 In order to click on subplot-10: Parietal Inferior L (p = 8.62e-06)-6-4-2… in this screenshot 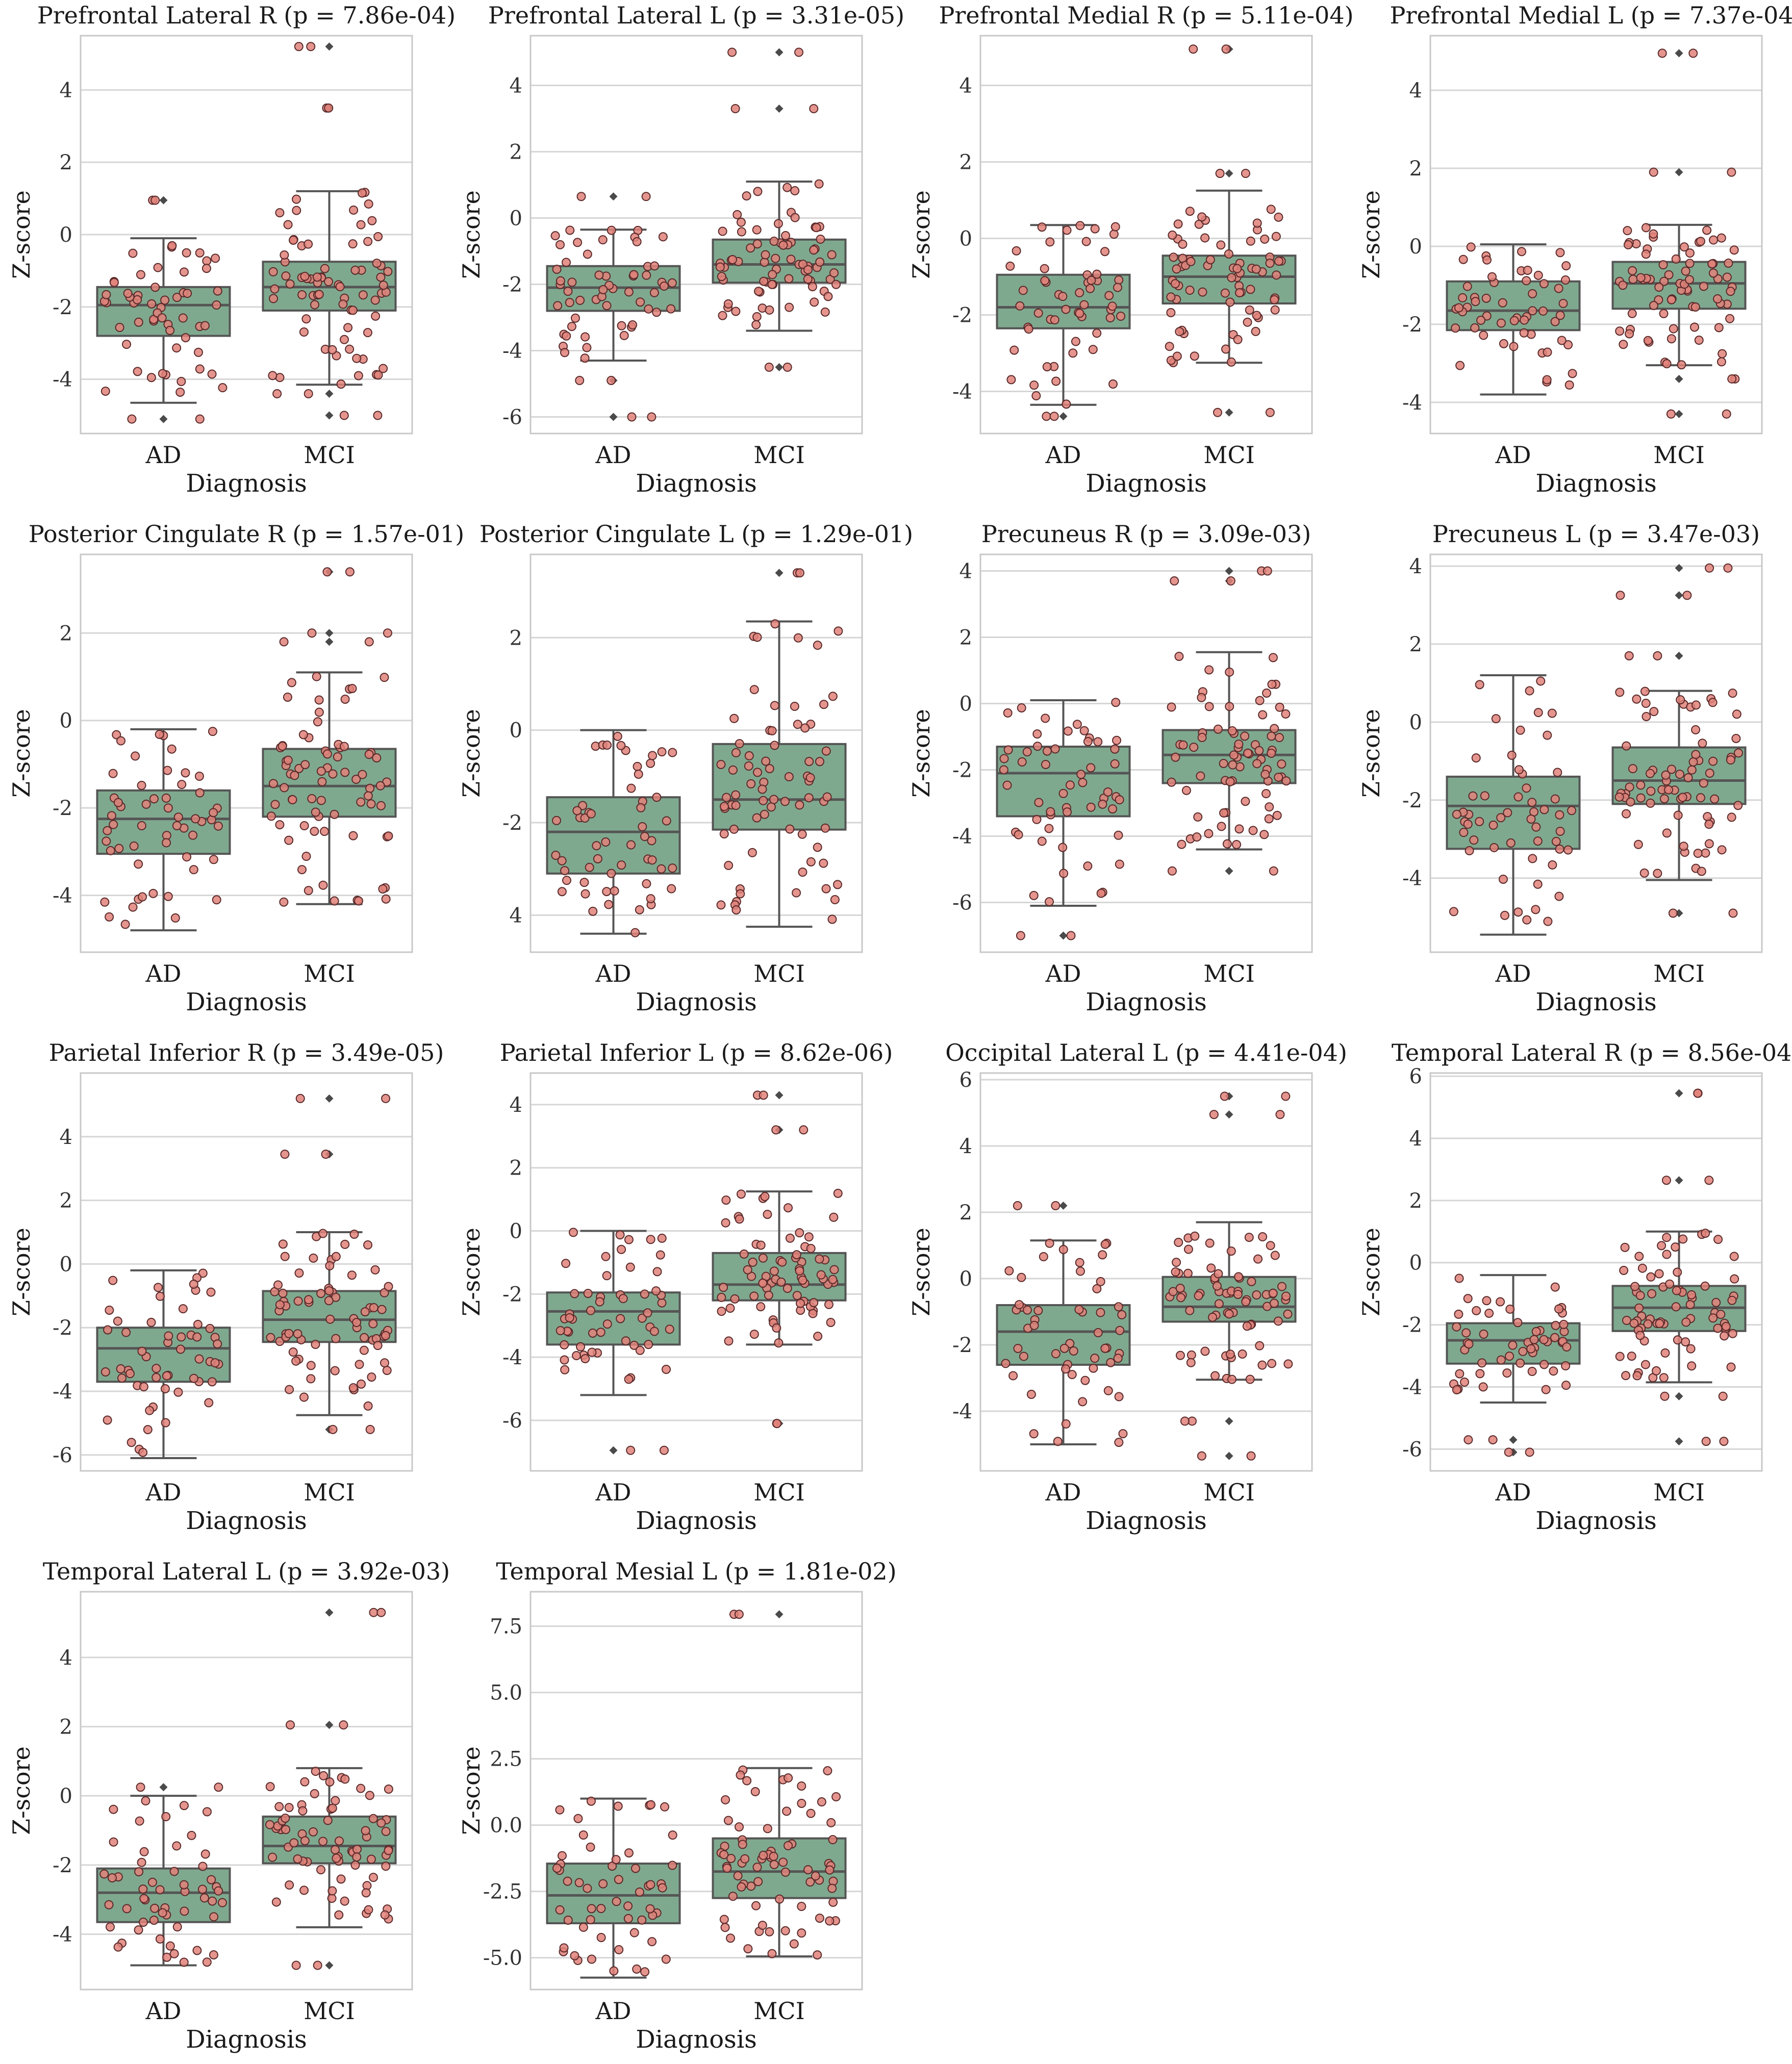, I will do `click(675, 1287)`.